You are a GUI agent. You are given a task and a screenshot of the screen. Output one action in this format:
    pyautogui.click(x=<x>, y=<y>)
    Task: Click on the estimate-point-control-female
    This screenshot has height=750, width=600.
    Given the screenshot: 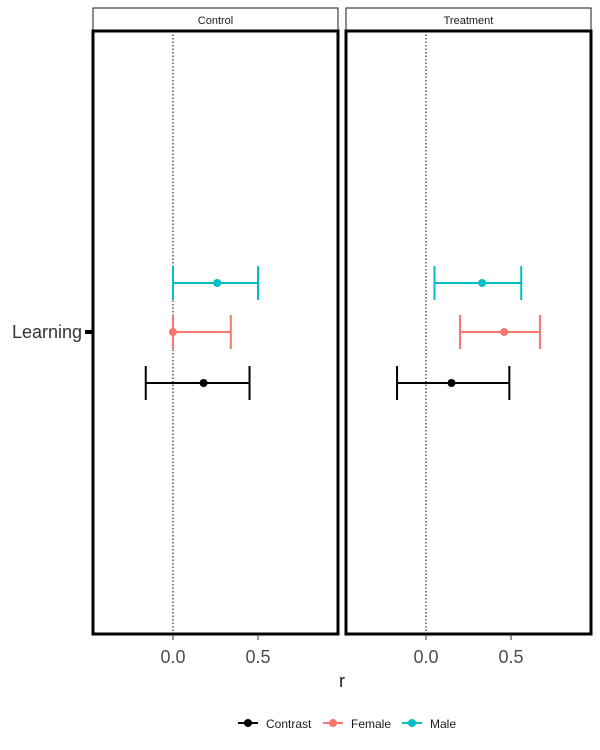 What is the action you would take?
    pyautogui.click(x=172, y=332)
    